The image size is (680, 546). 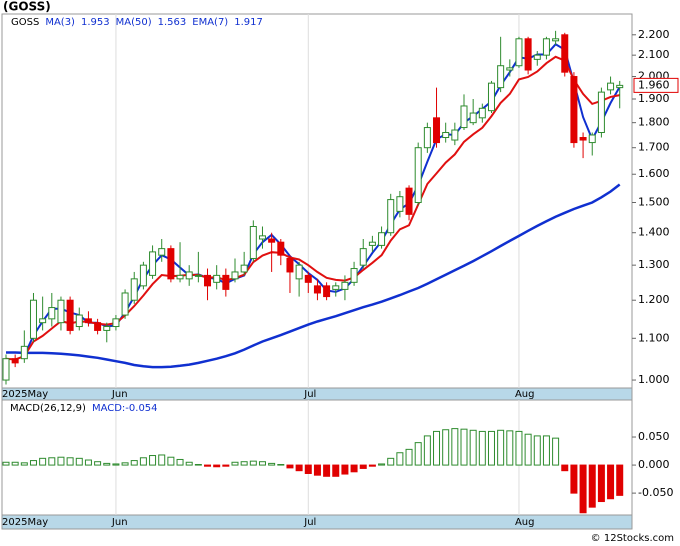 What do you see at coordinates (654, 173) in the screenshot?
I see `y-tick-label: 1.600` at bounding box center [654, 173].